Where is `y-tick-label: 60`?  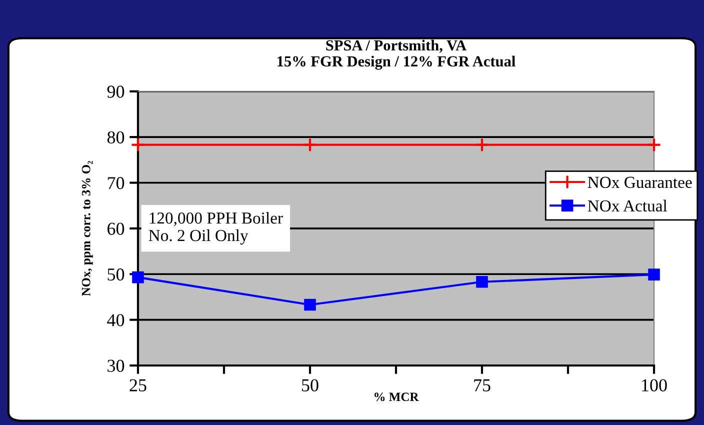
y-tick-label: 60 is located at coordinates (116, 228).